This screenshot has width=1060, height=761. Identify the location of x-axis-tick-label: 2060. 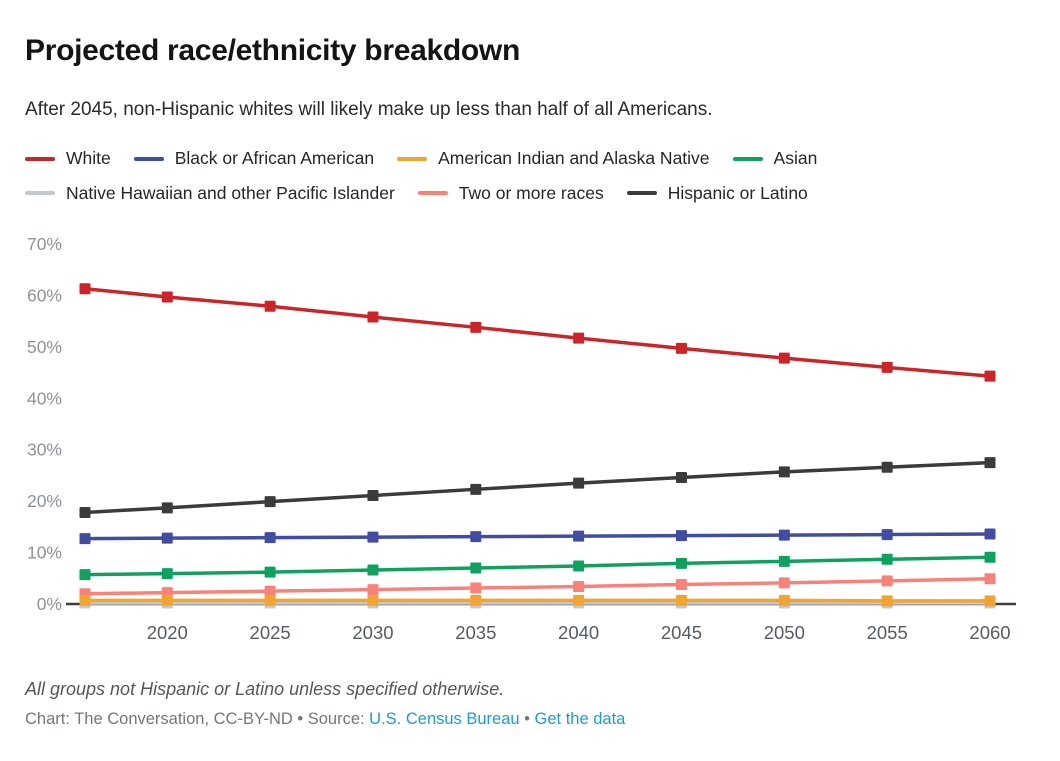
(989, 632).